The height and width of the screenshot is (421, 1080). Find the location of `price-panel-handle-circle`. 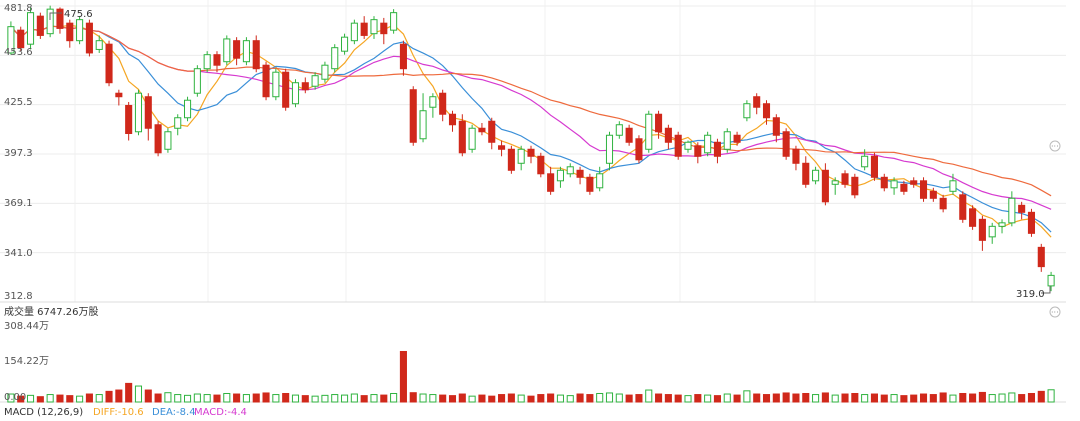

price-panel-handle-circle is located at coordinates (1055, 146).